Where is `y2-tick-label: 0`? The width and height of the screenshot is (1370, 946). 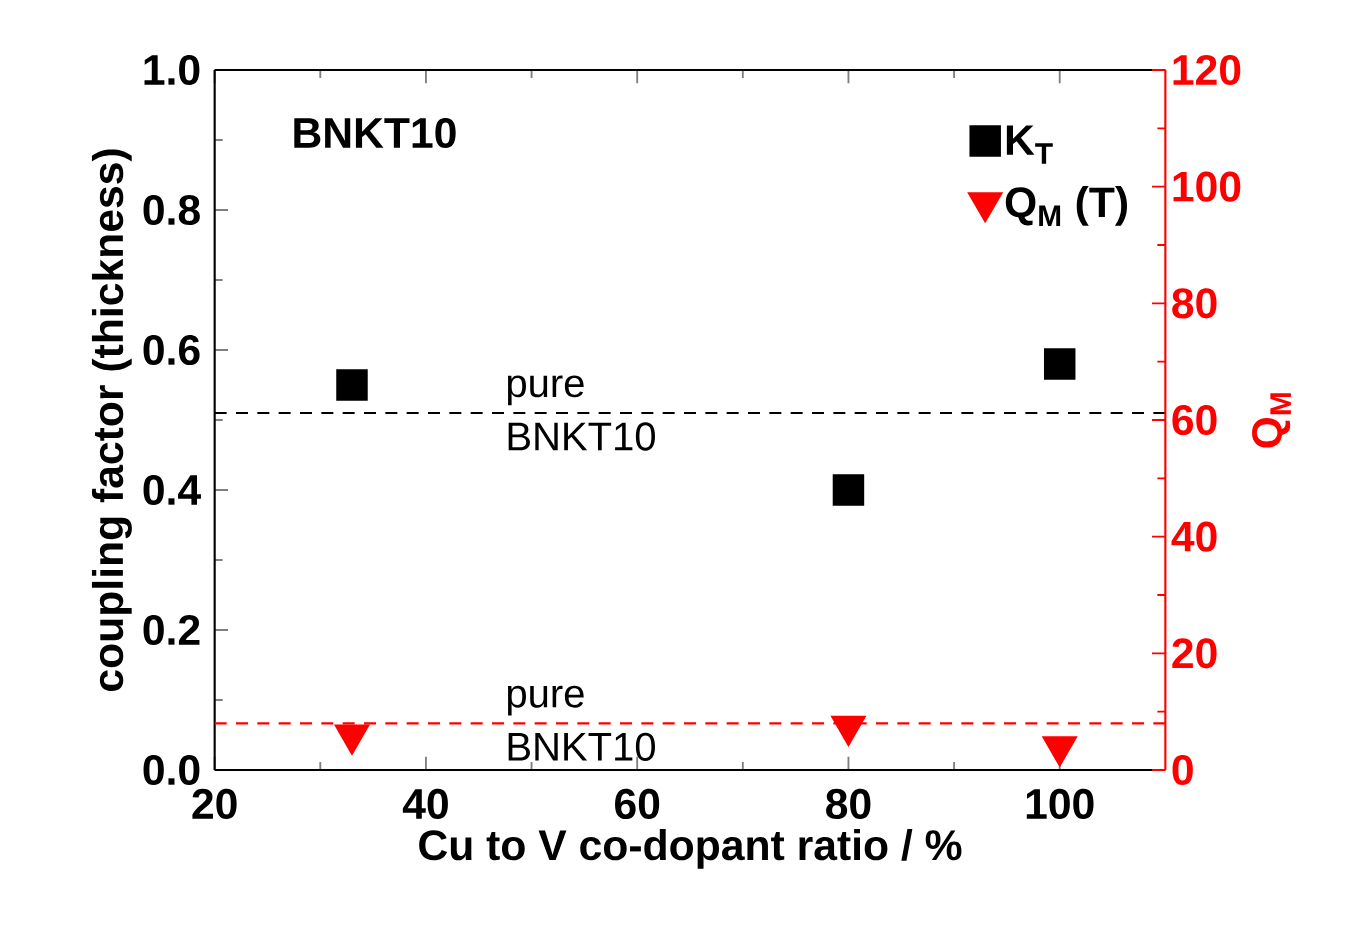
y2-tick-label: 0 is located at coordinates (1182, 770).